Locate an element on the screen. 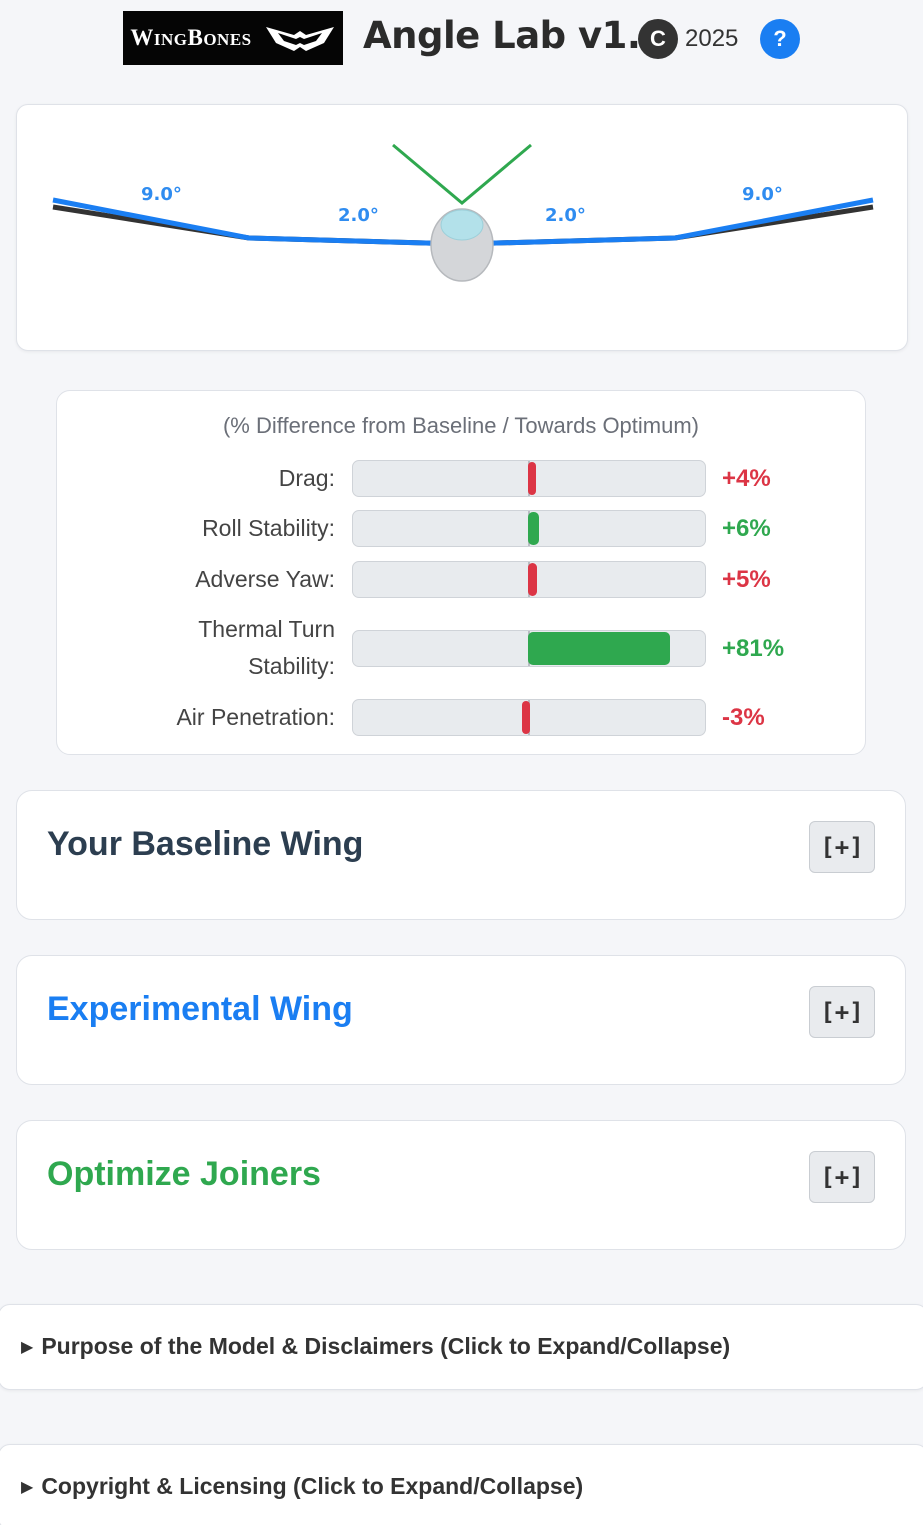 This screenshot has height=1525, width=923. experimental-wing-expand-button: [+] is located at coordinates (842, 1012).